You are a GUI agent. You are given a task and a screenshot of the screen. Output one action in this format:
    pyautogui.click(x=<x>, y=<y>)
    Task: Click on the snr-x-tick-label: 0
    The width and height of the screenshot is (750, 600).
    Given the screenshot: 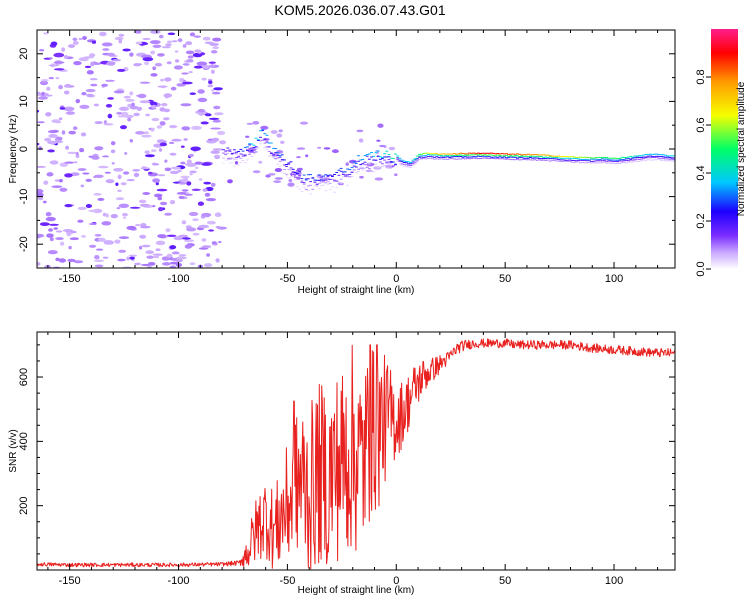 What is the action you would take?
    pyautogui.click(x=396, y=581)
    